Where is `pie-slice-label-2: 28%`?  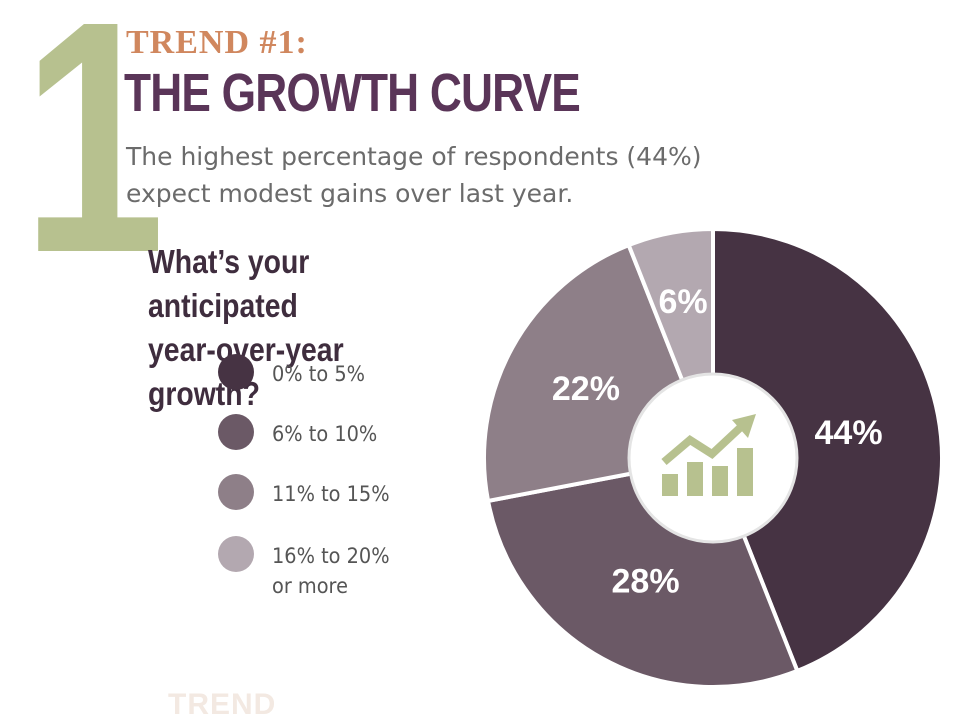 pie-slice-label-2: 28% is located at coordinates (646, 582).